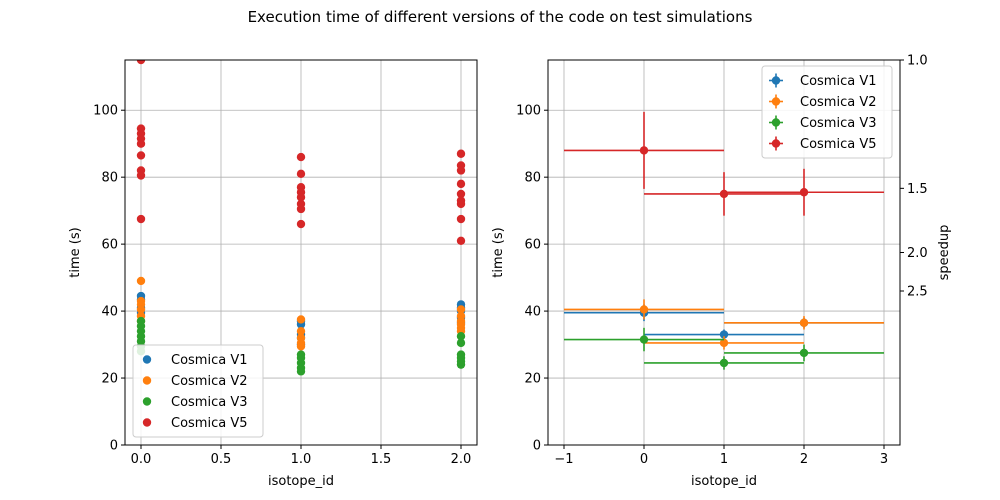 Image resolution: width=1000 pixels, height=500 pixels. What do you see at coordinates (461, 459) in the screenshot?
I see `x-tick-label: 2.0` at bounding box center [461, 459].